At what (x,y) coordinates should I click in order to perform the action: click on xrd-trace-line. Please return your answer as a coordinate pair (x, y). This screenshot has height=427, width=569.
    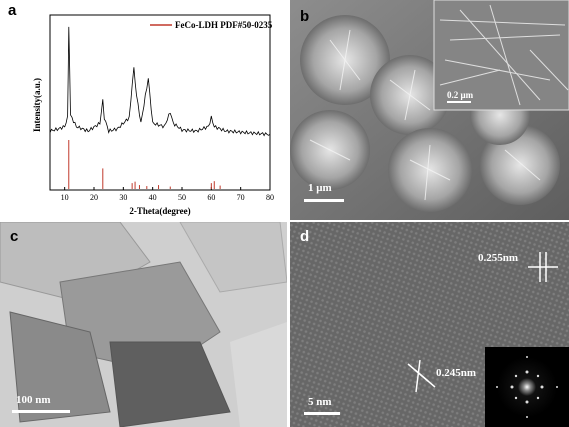
    Looking at the image, I should click on (160, 81).